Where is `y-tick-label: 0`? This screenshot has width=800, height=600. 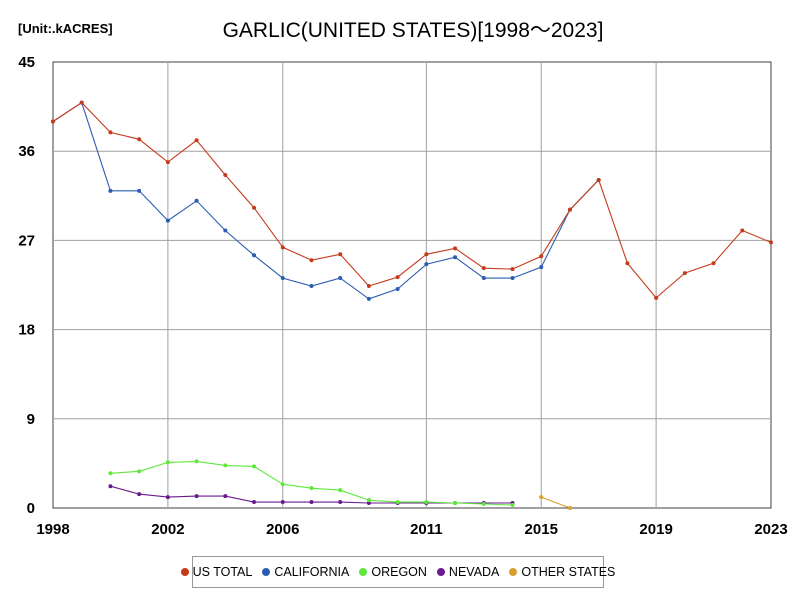
y-tick-label: 0 is located at coordinates (31, 508).